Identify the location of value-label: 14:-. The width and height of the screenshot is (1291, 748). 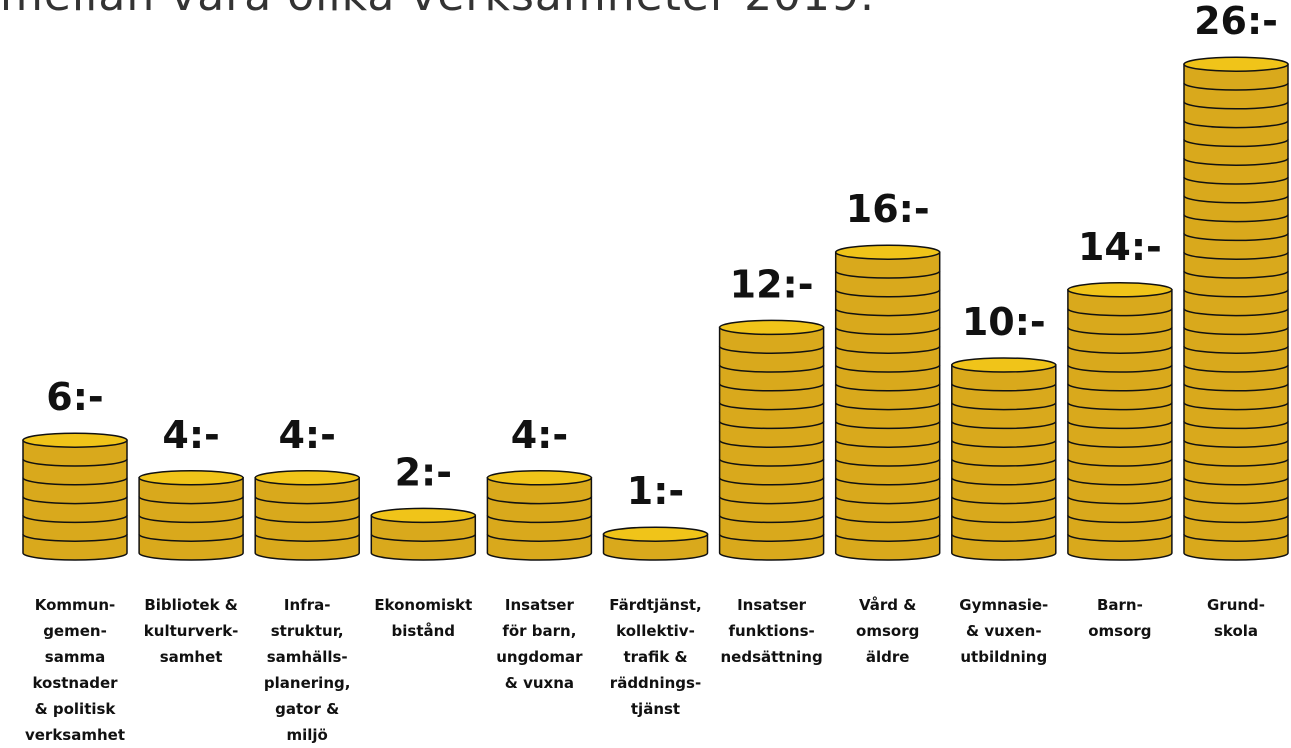
(1120, 247).